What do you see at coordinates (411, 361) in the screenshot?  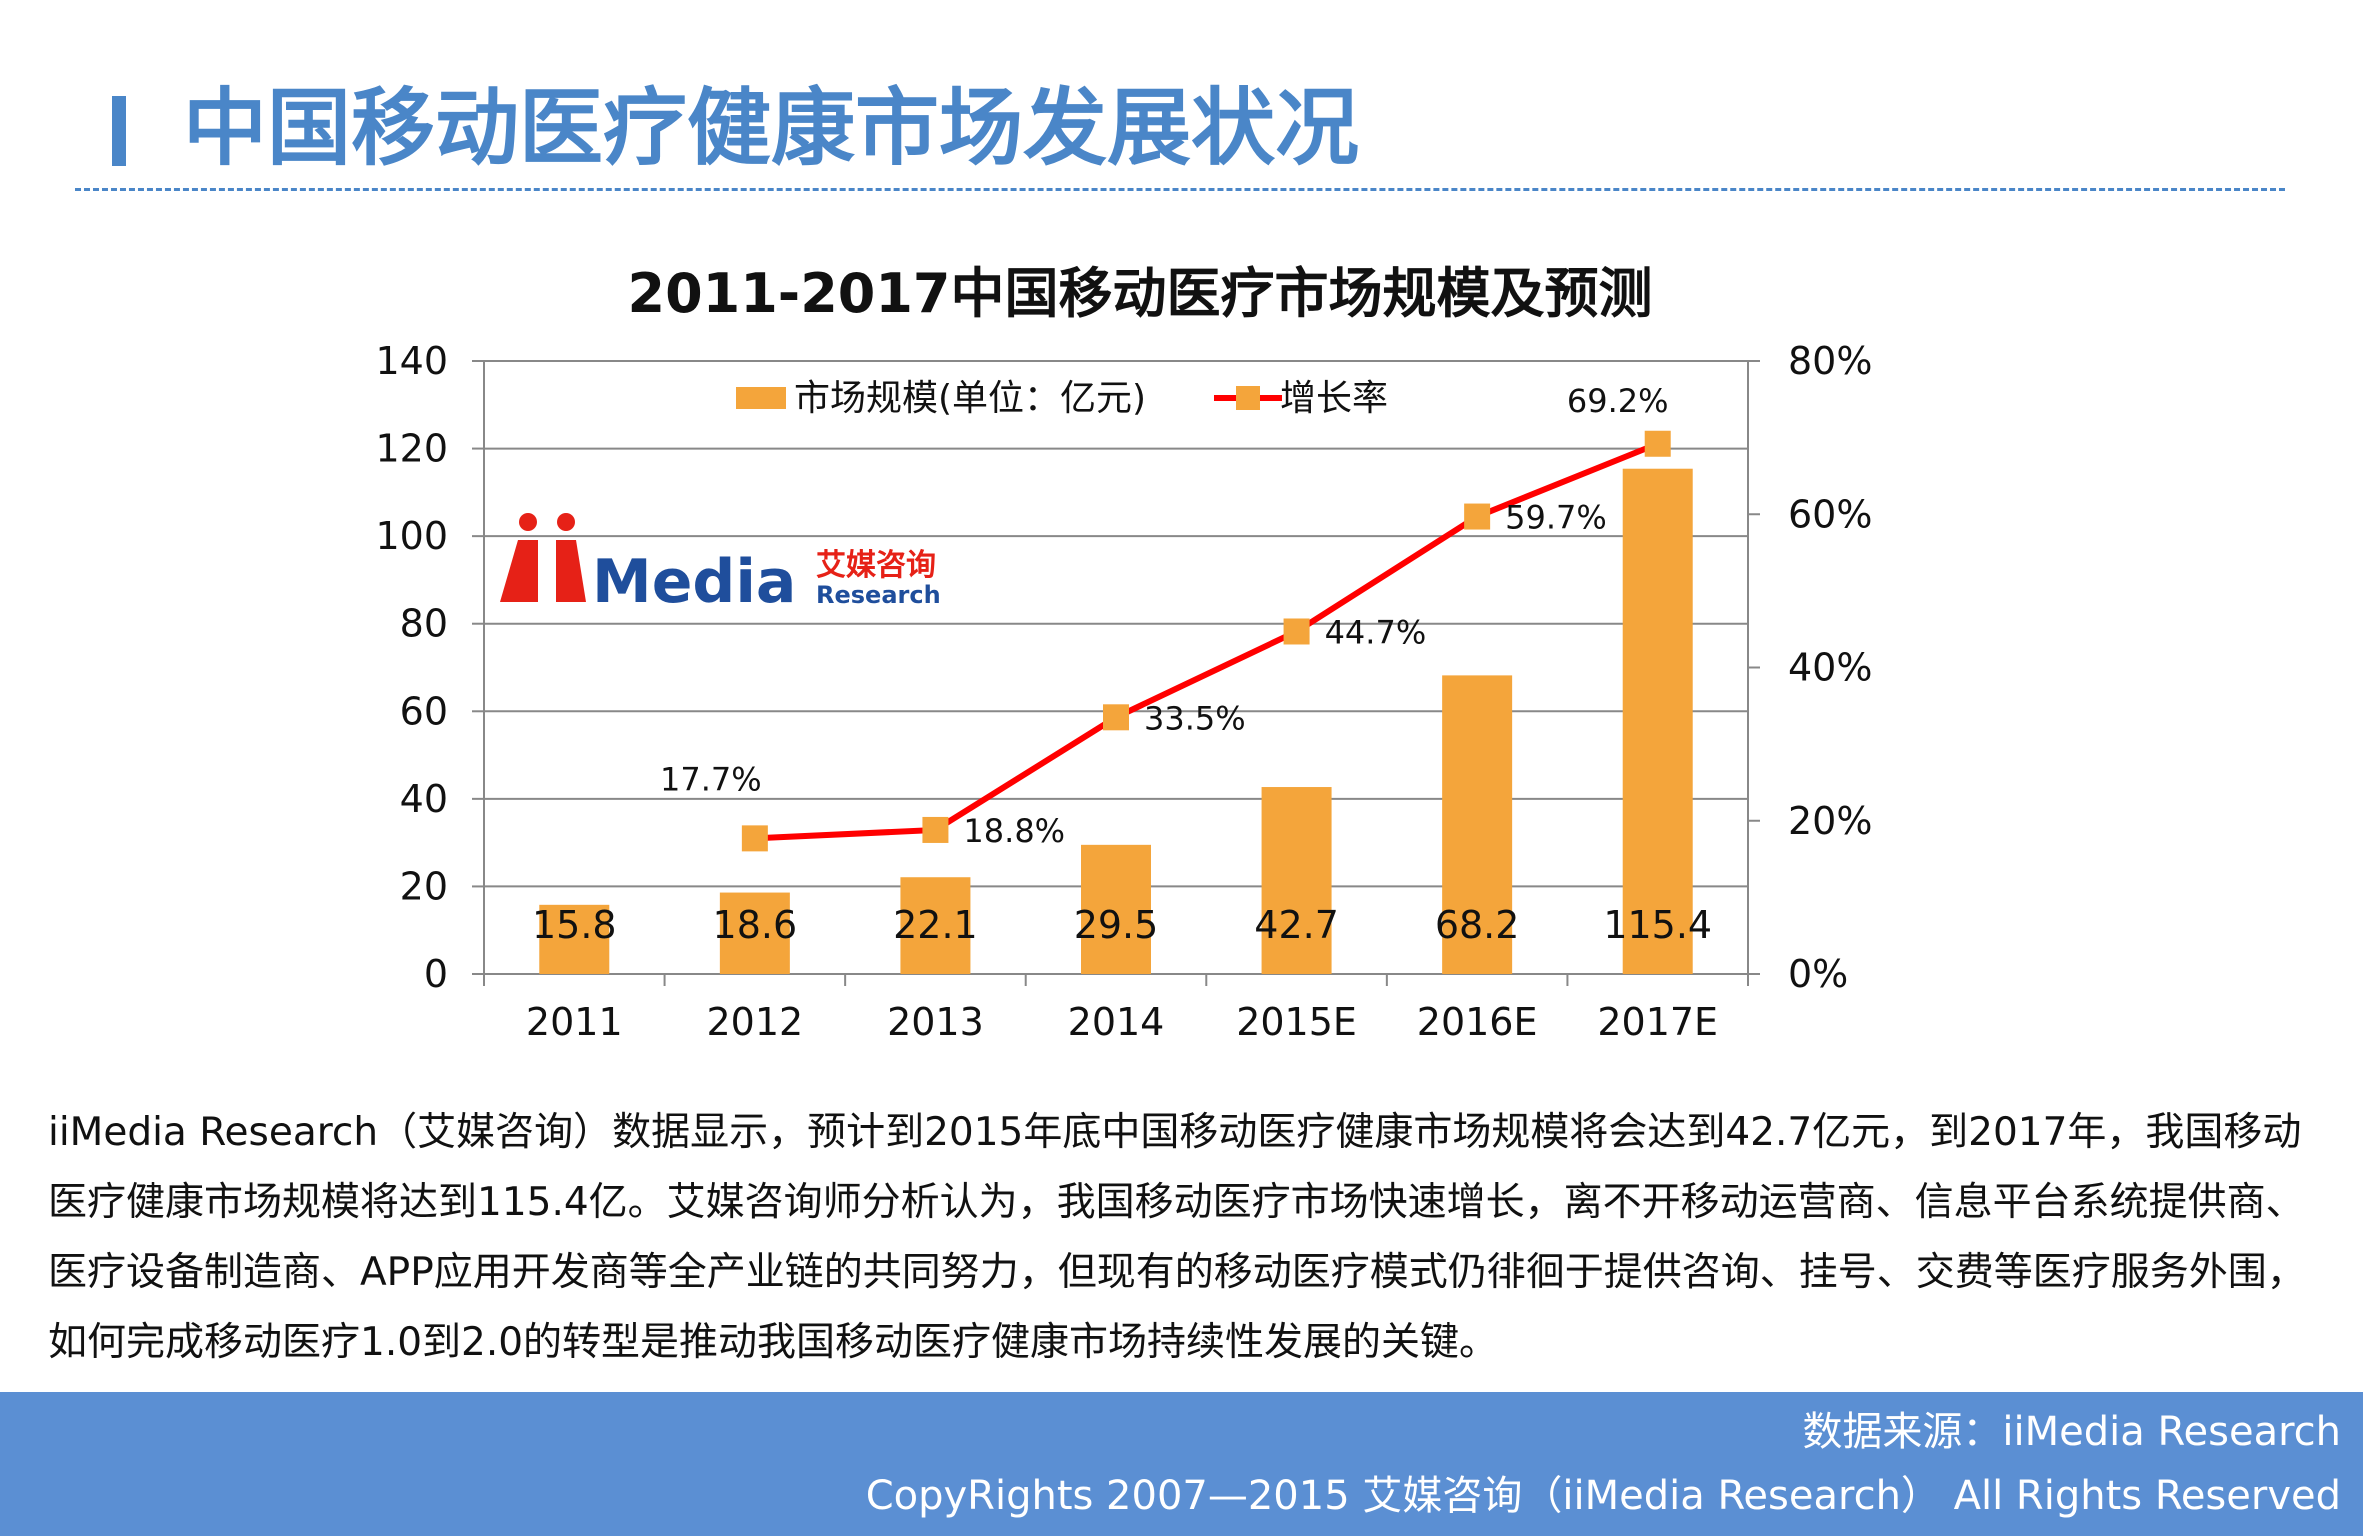 I see `left-tick-label: 140` at bounding box center [411, 361].